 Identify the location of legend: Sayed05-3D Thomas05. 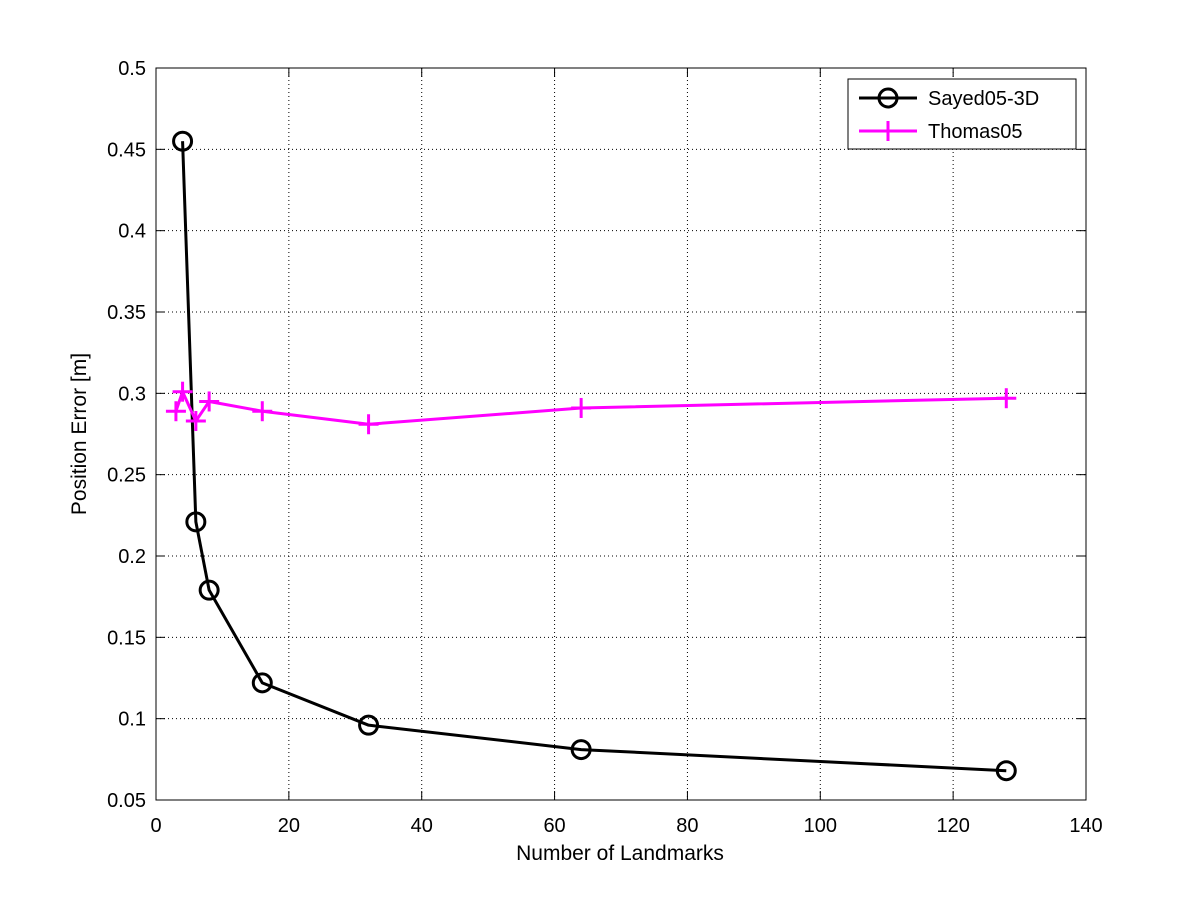
(962, 114).